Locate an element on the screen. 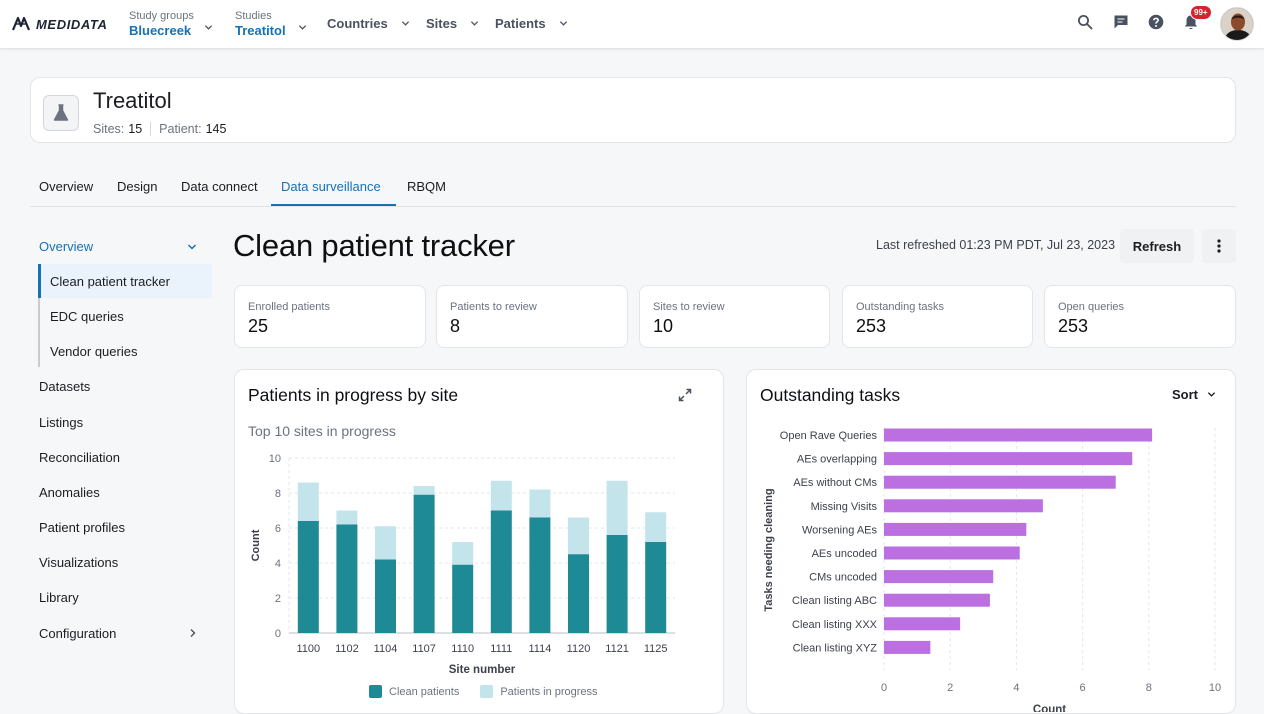 The image size is (1264, 714). x-tick-label: 10 is located at coordinates (1215, 688).